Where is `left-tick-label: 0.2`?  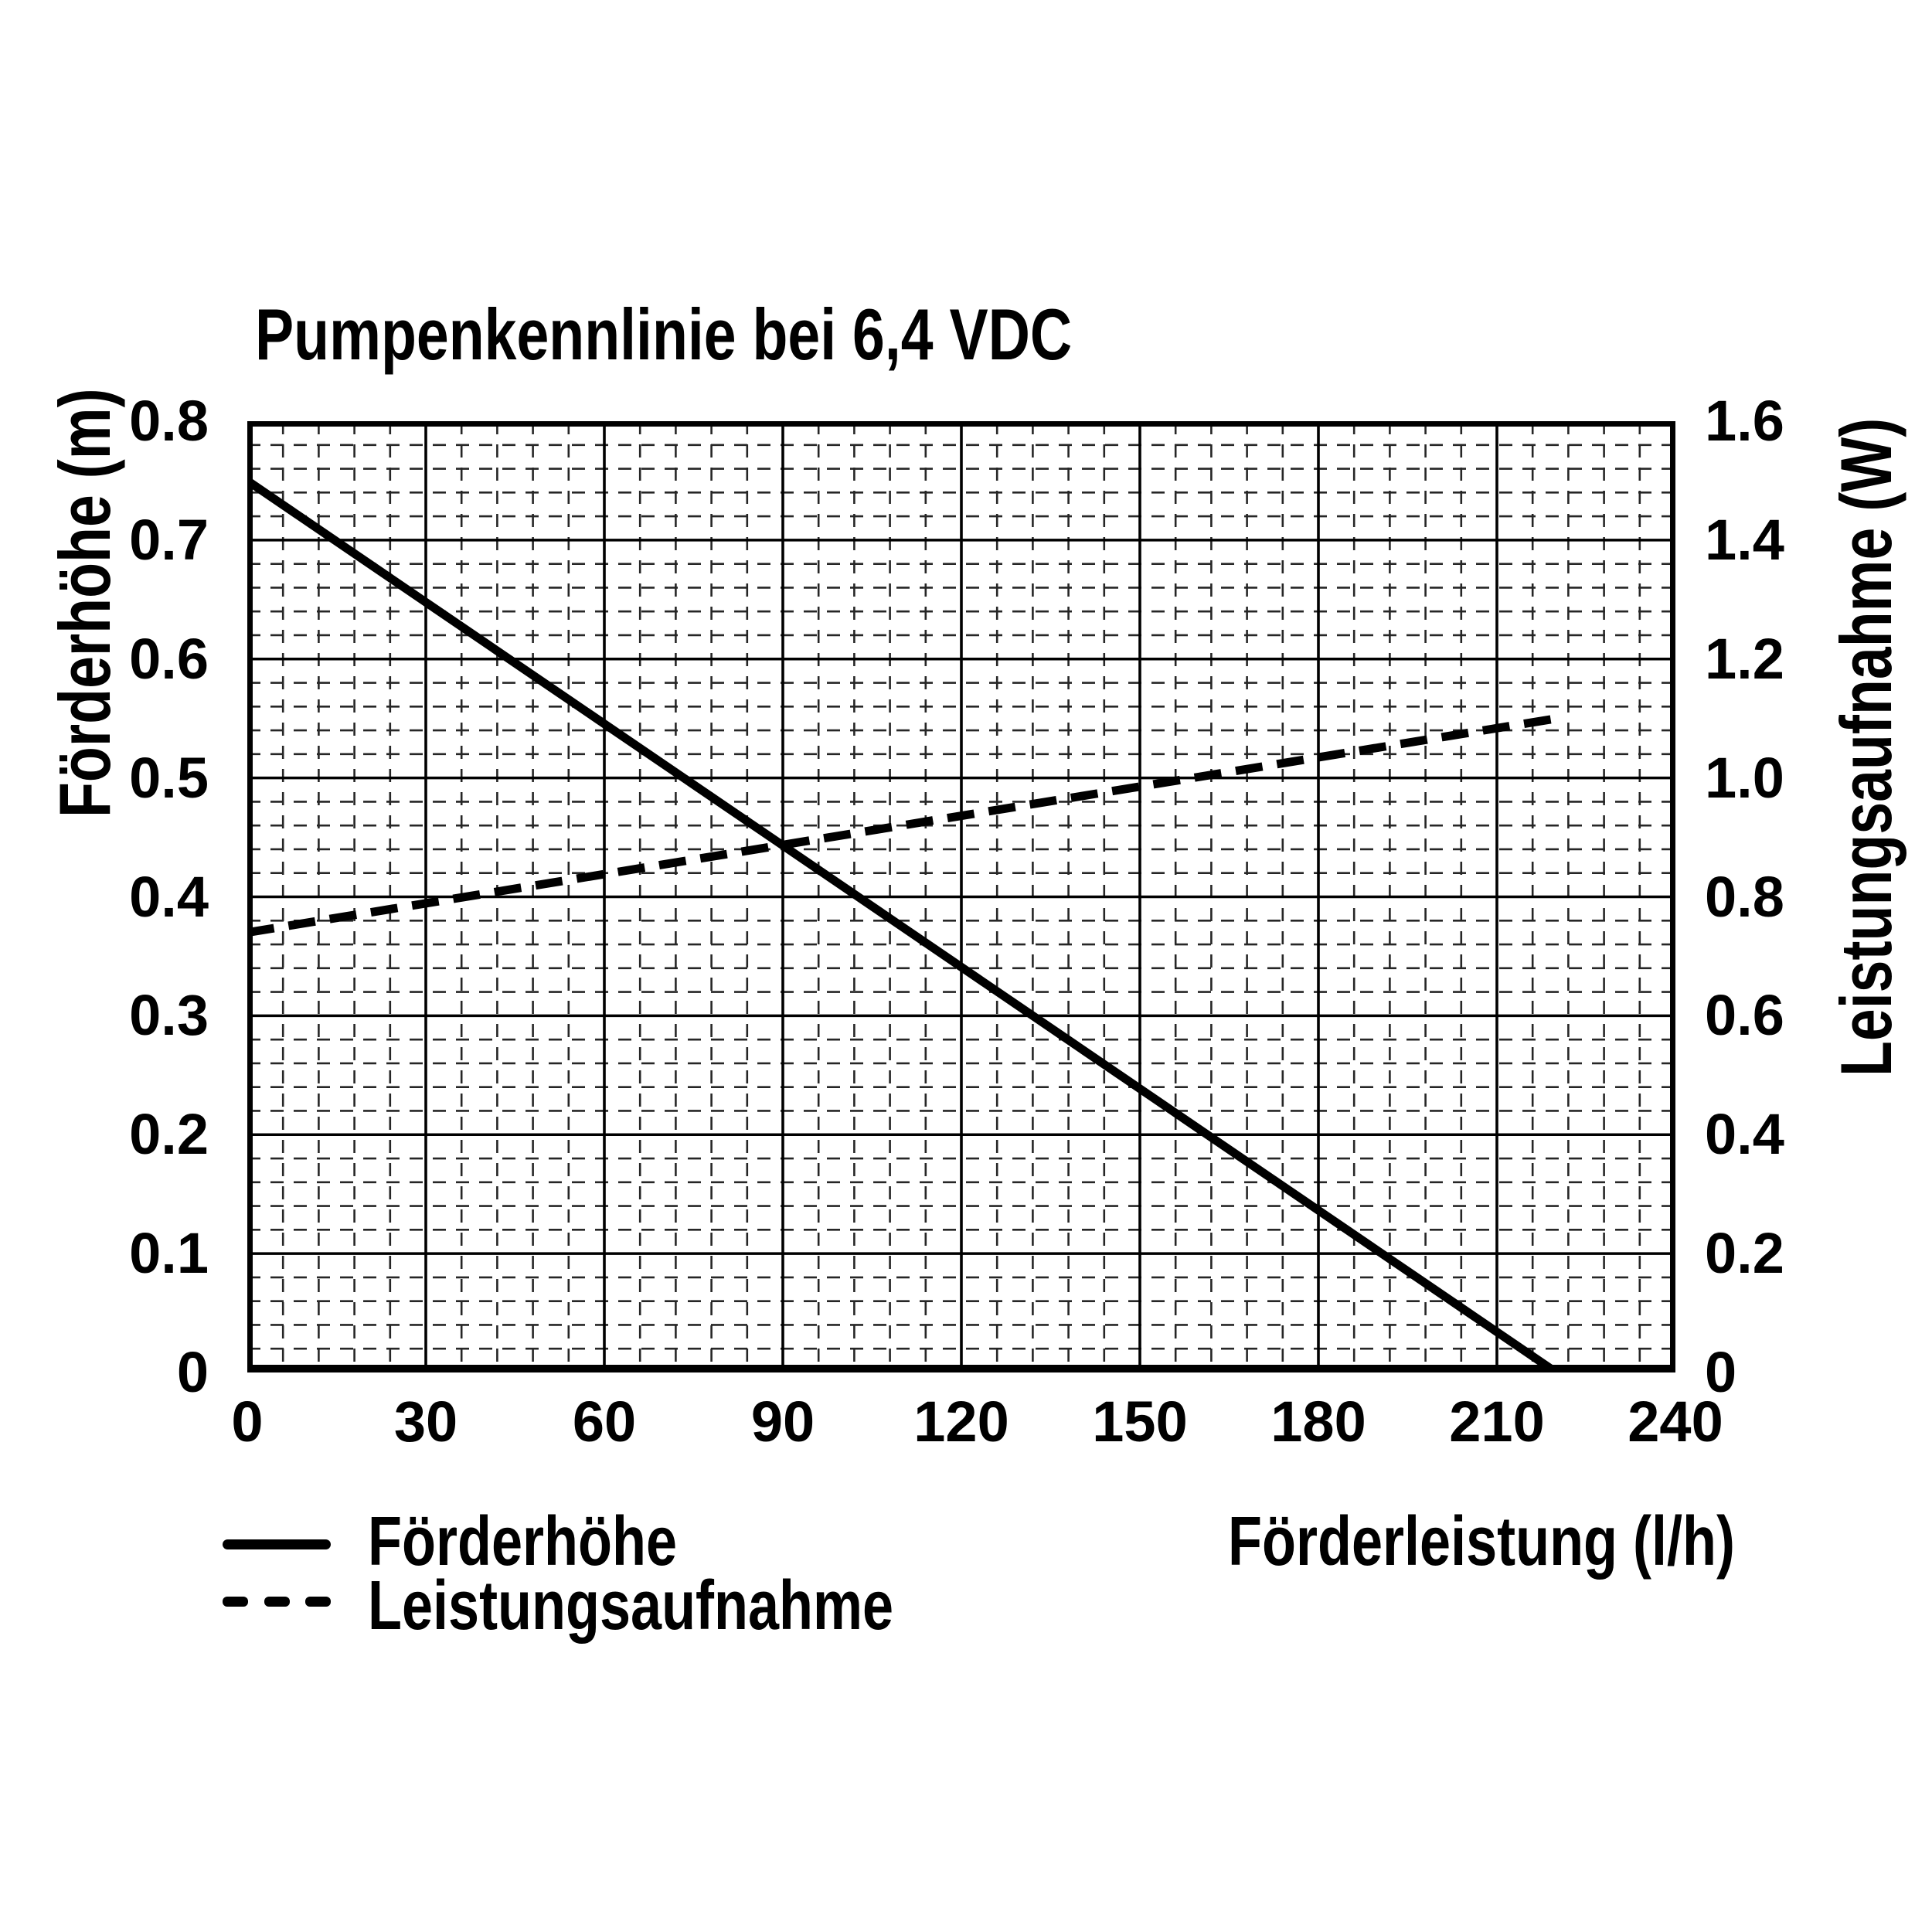
left-tick-label: 0.2 is located at coordinates (169, 1134).